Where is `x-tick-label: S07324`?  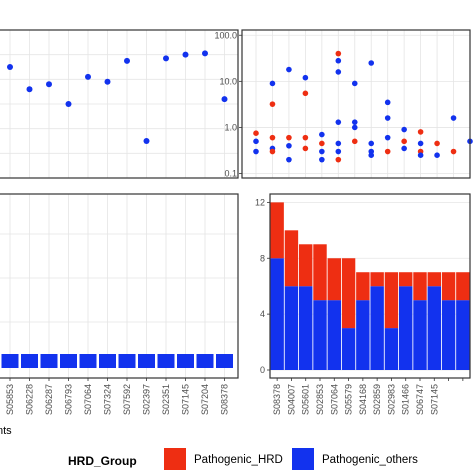
x-tick-label: S07324 is located at coordinates (108, 399).